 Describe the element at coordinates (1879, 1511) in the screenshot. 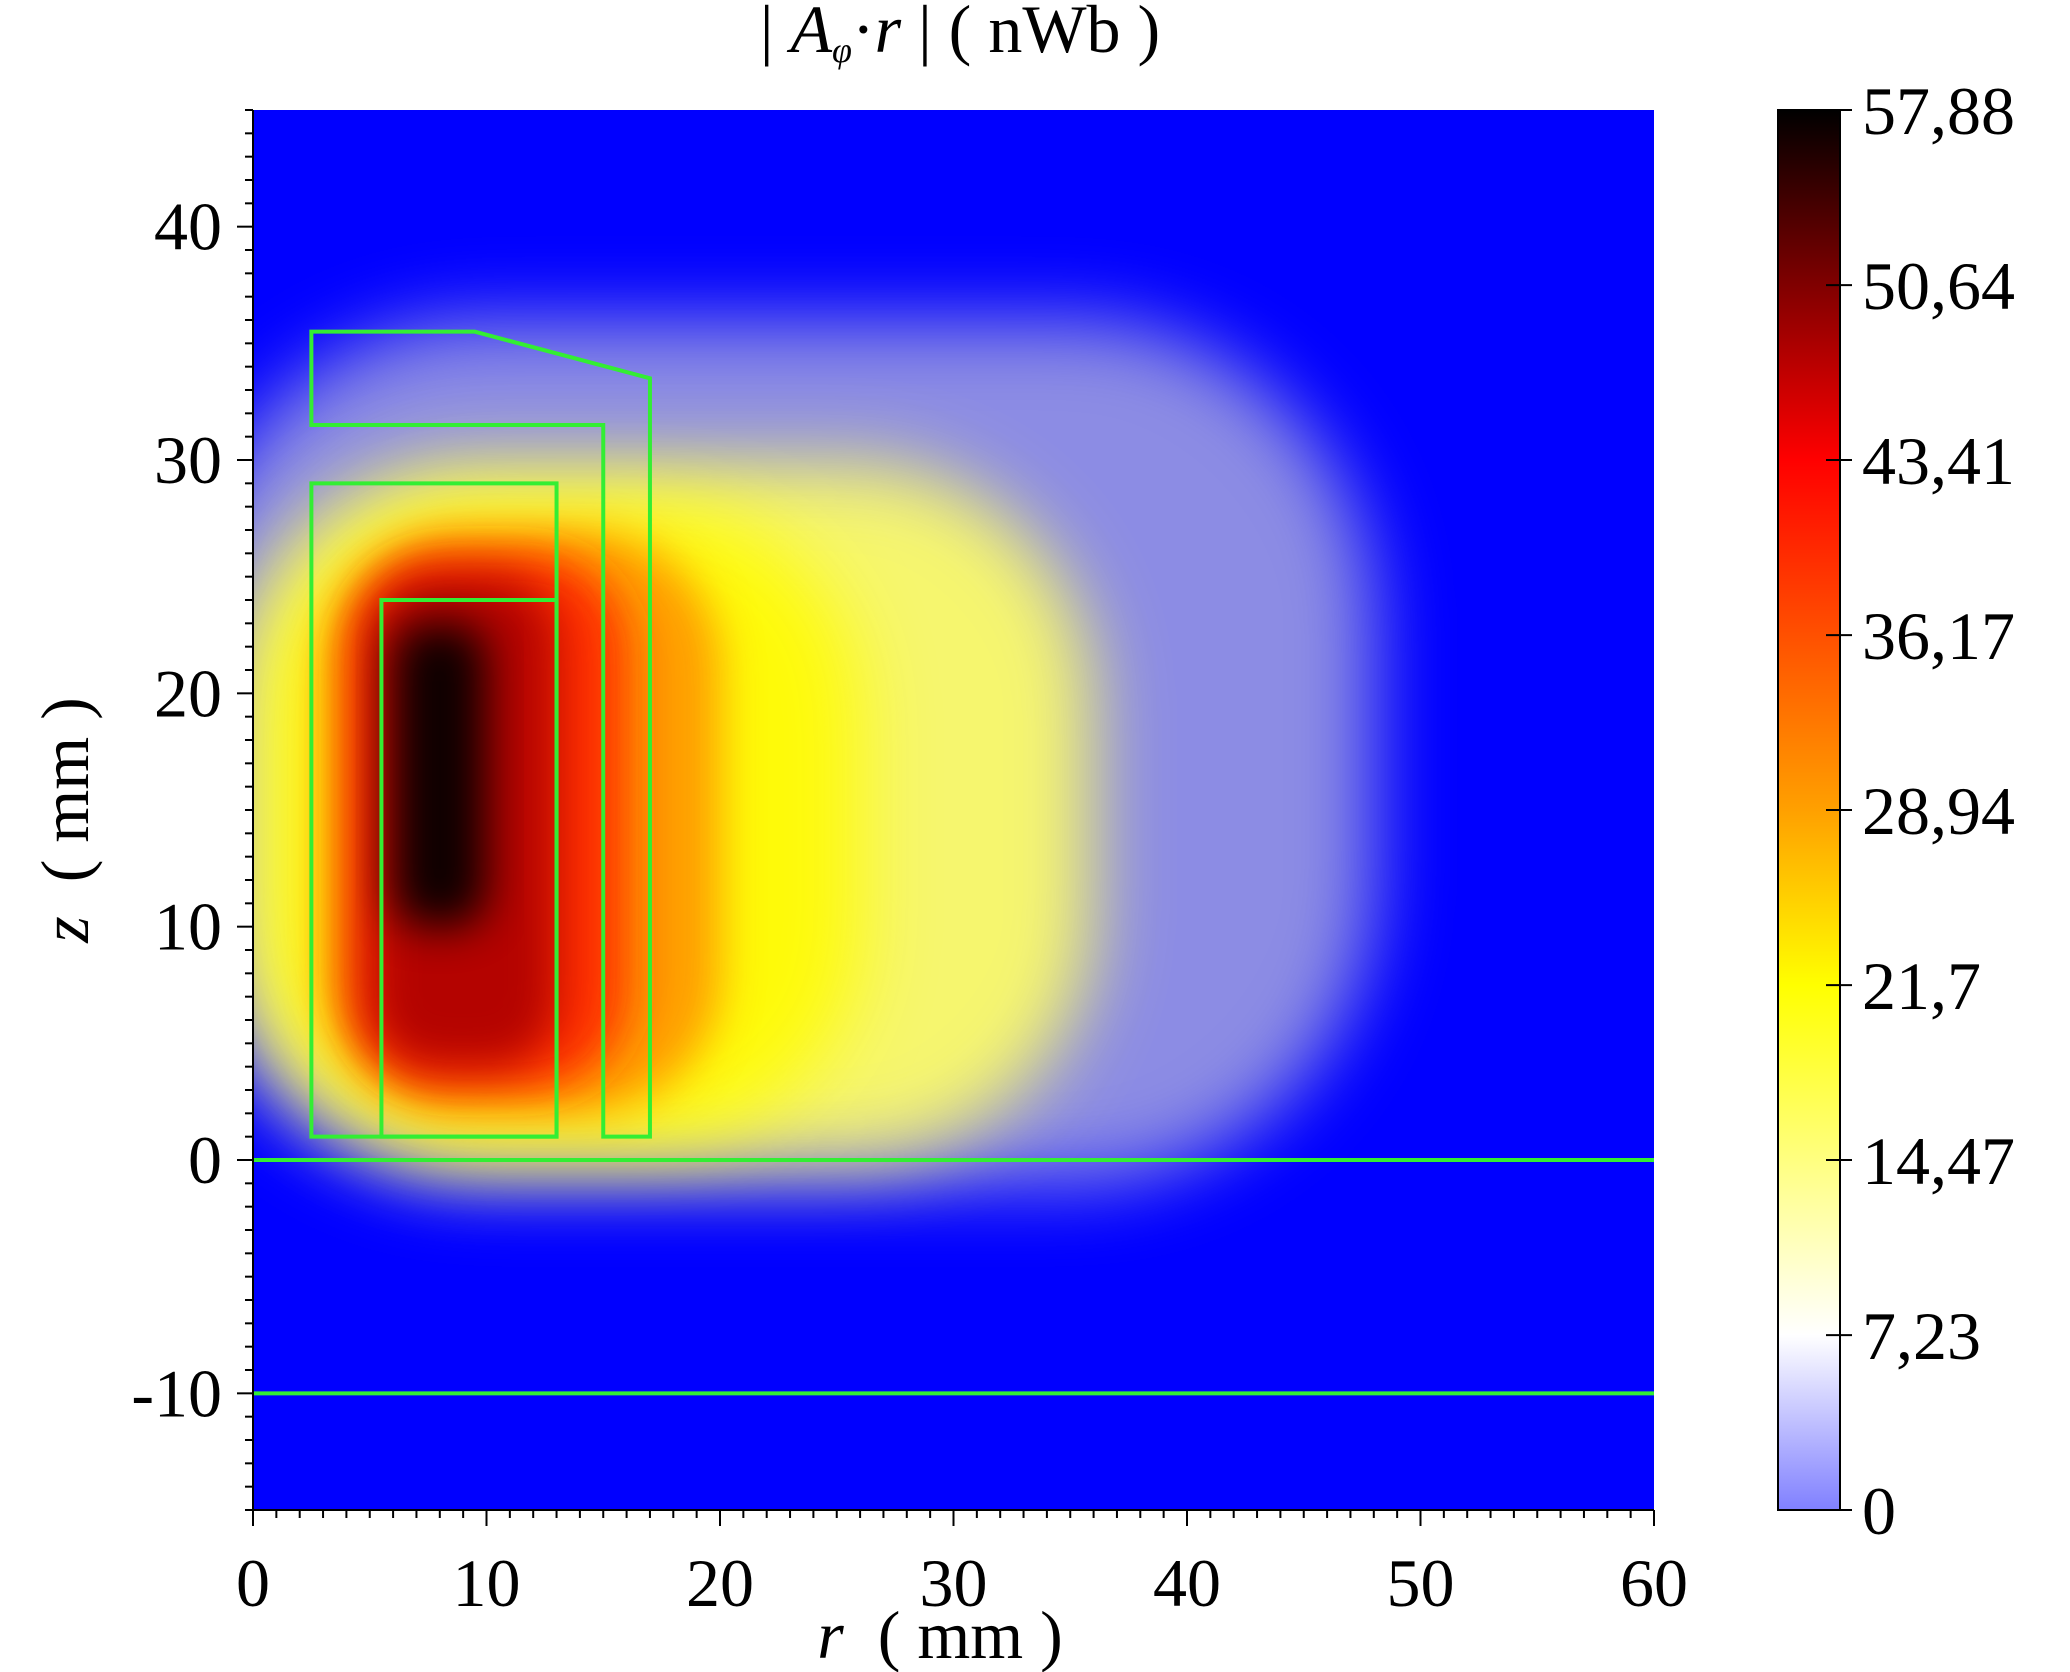

I see `colorbar-tick-label: 0` at that location.